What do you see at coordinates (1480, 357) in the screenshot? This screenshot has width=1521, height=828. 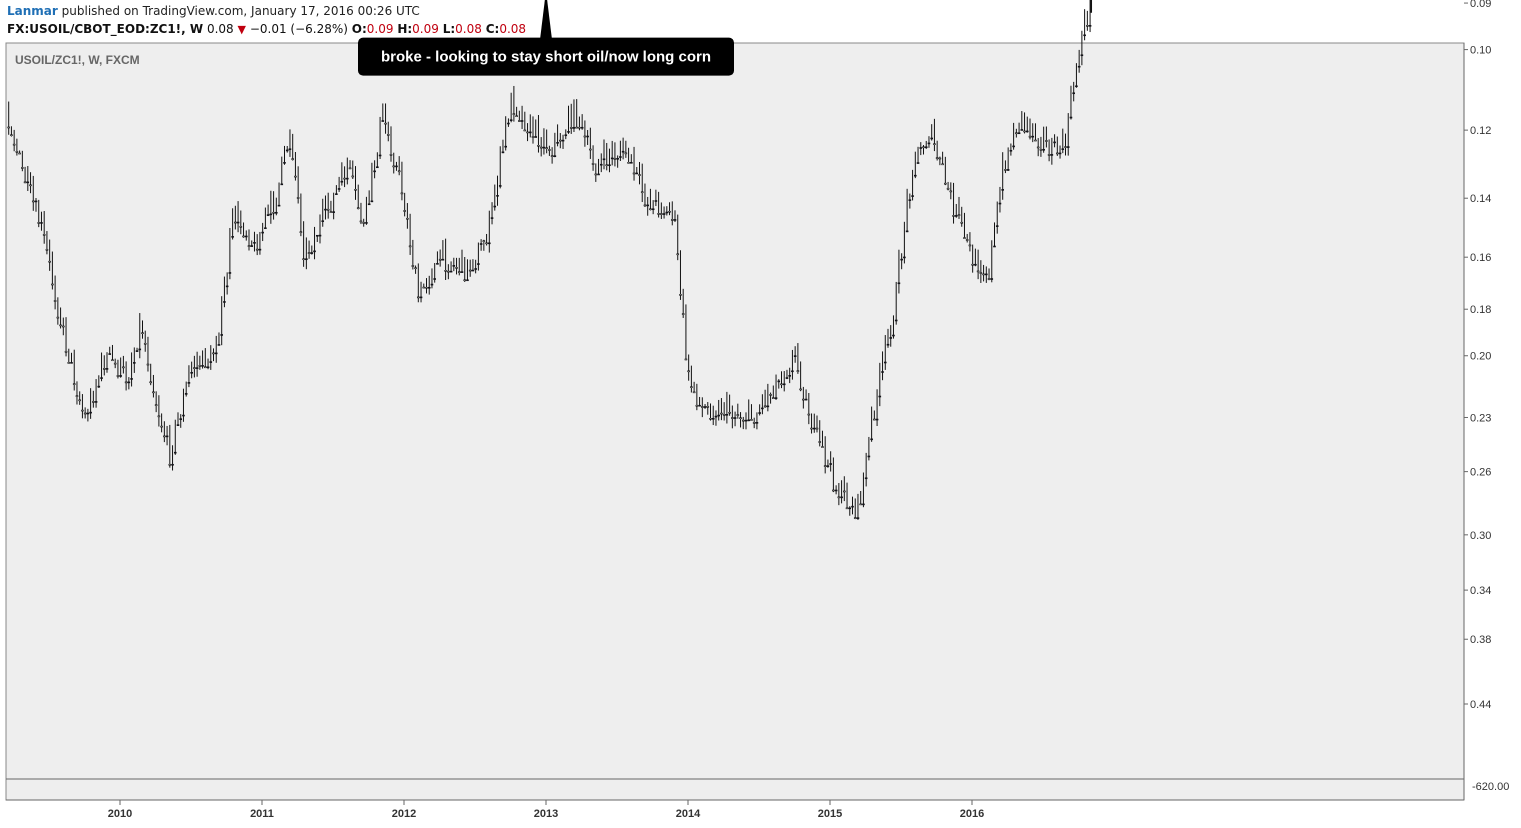 I see `y-tick-label: 0.20` at bounding box center [1480, 357].